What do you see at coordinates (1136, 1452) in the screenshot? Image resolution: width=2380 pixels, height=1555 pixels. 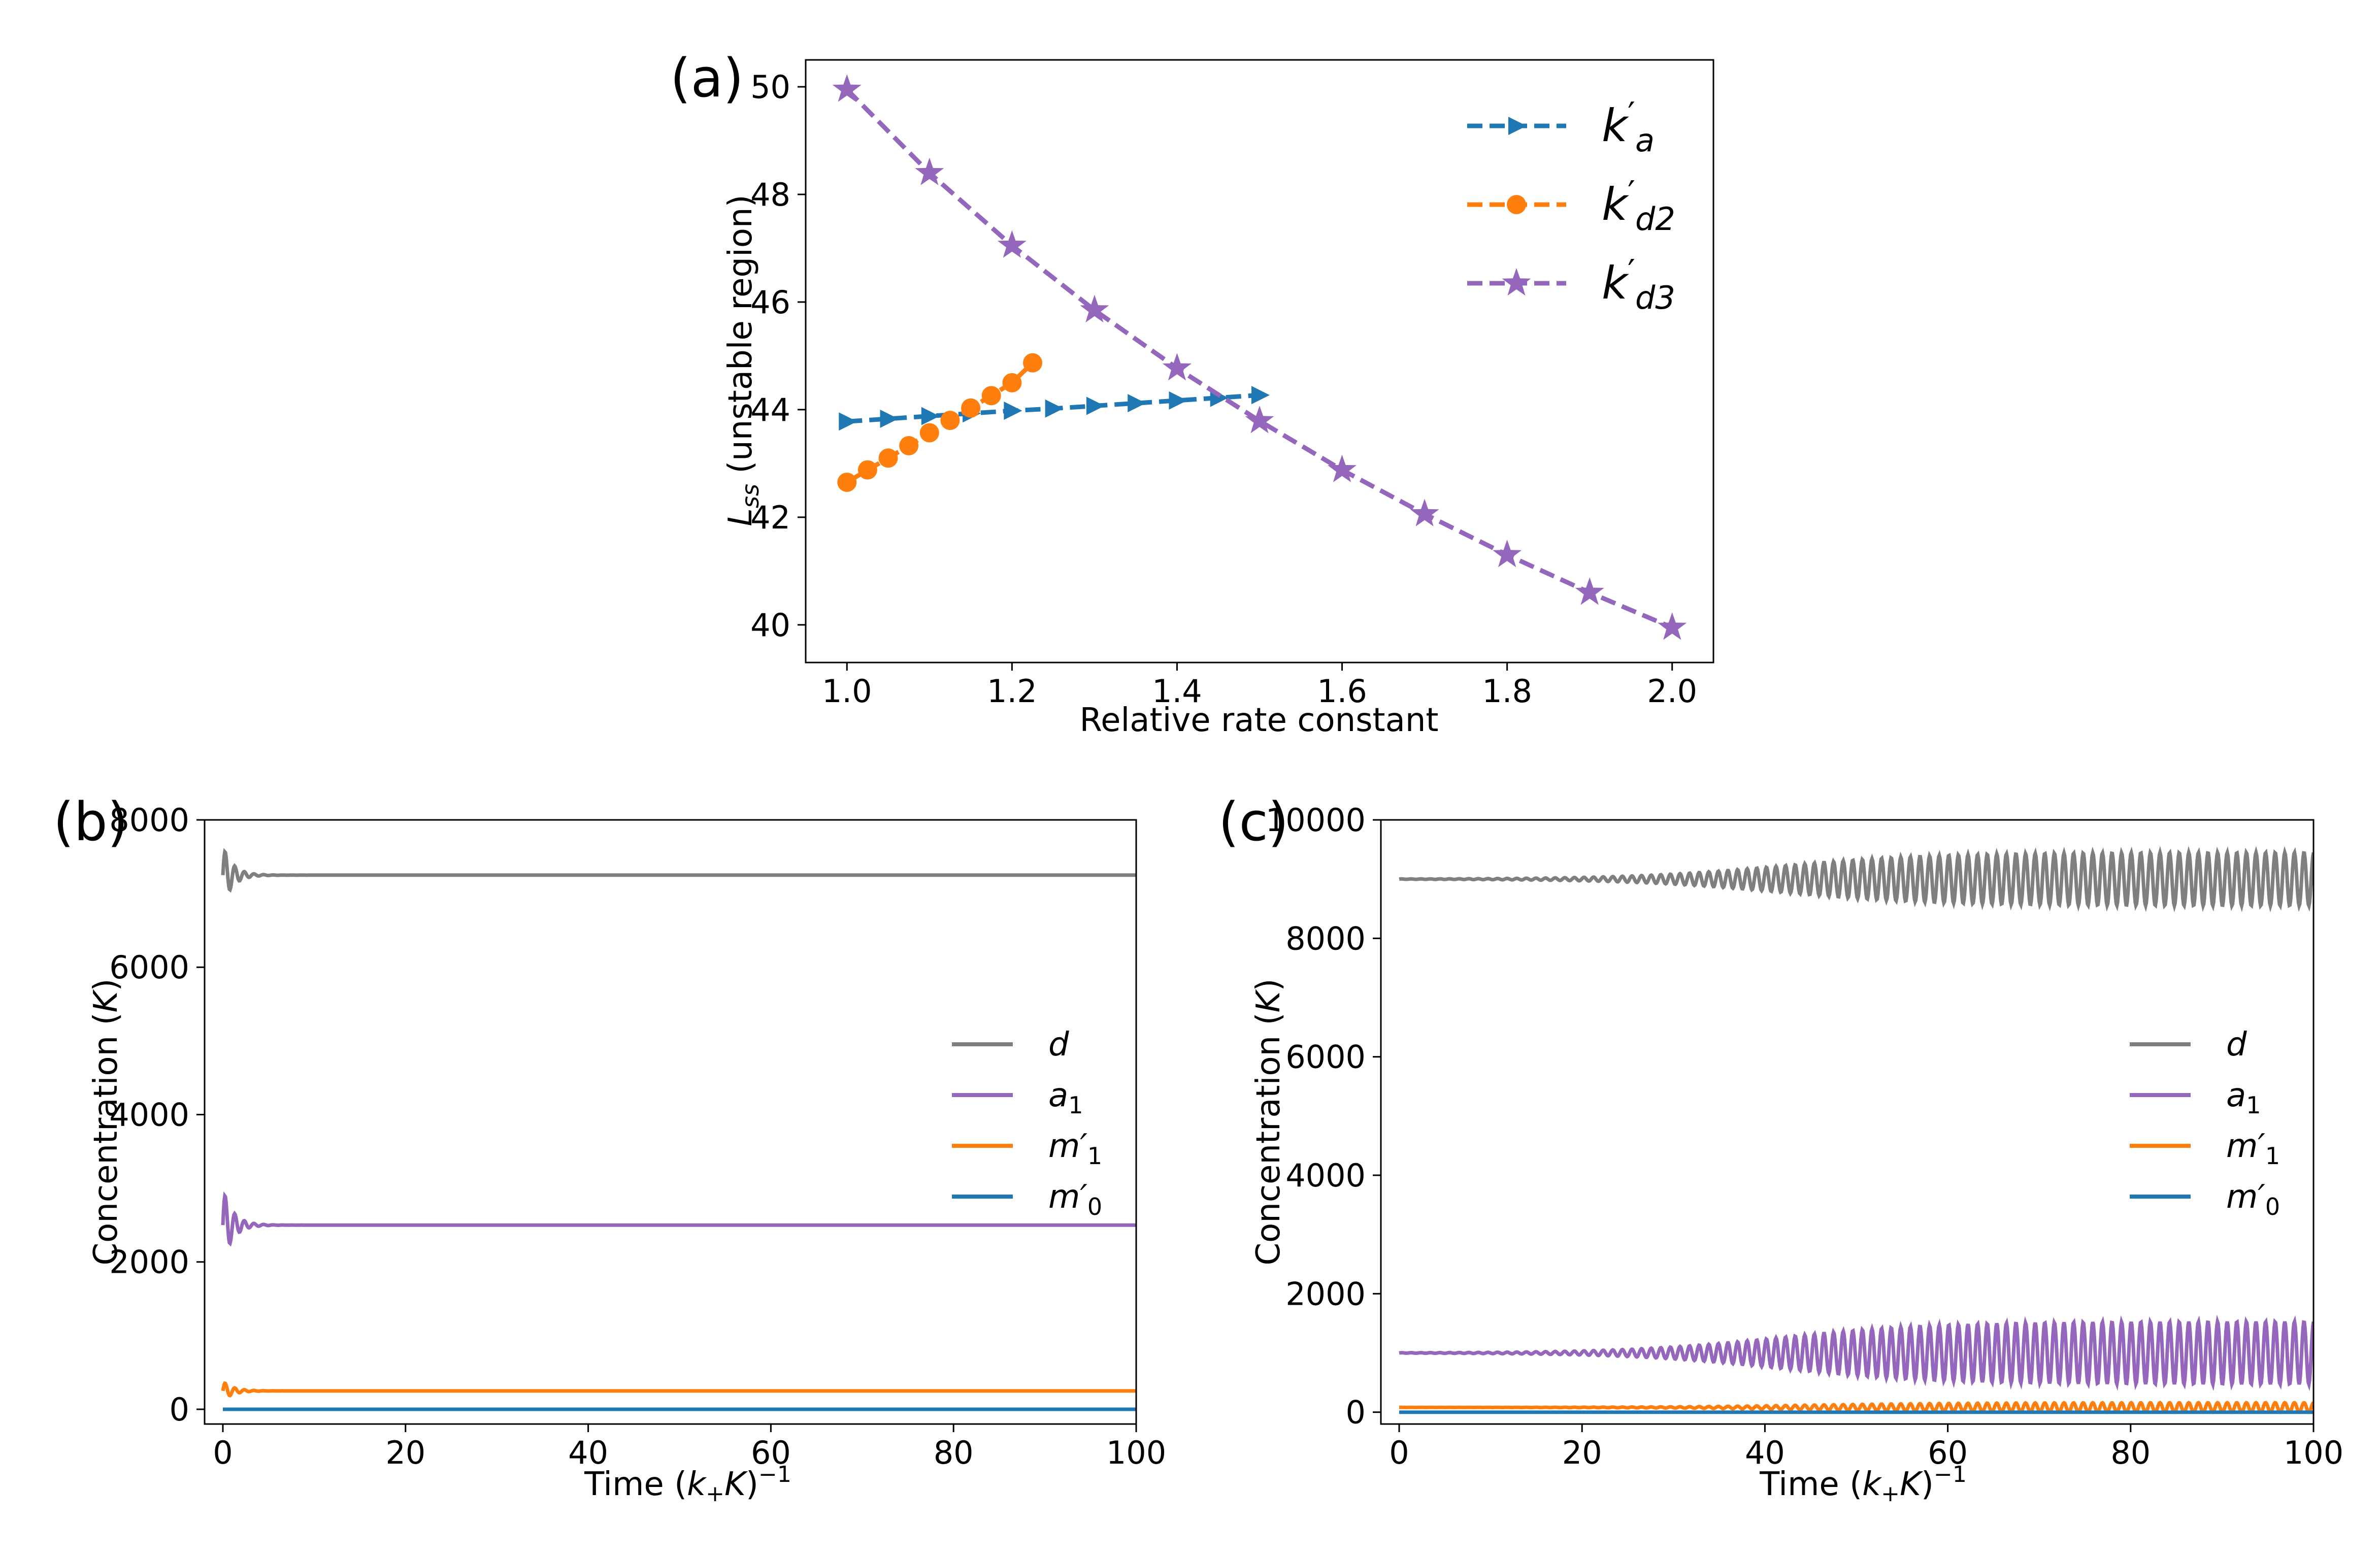 I see `x-tick-label: 100` at bounding box center [1136, 1452].